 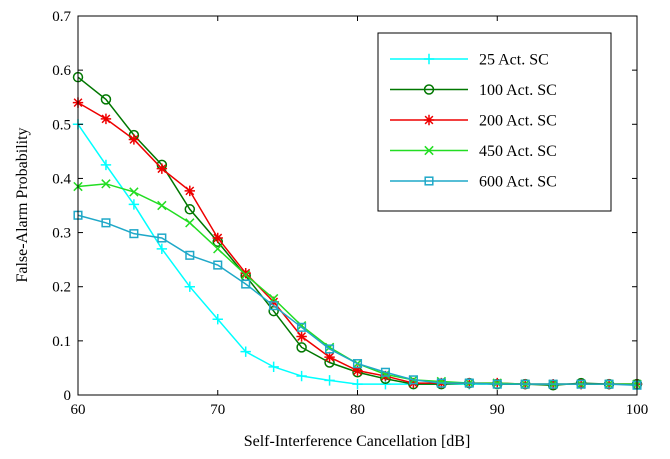 What do you see at coordinates (429, 150) in the screenshot?
I see `legend-marker-x` at bounding box center [429, 150].